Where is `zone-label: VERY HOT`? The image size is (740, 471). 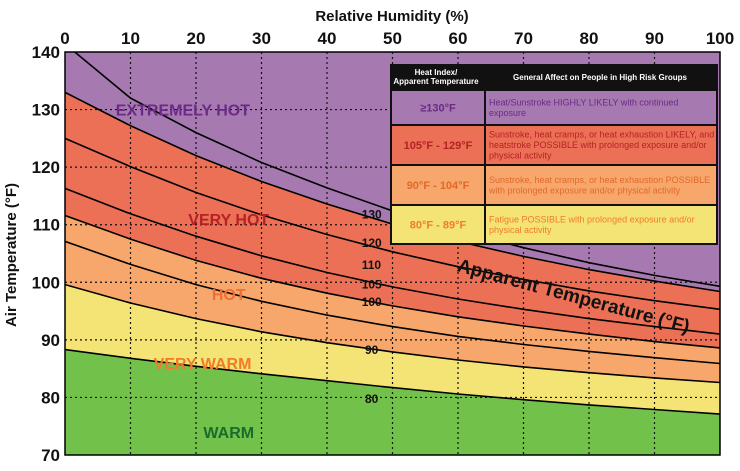
zone-label: VERY HOT is located at coordinates (228, 220).